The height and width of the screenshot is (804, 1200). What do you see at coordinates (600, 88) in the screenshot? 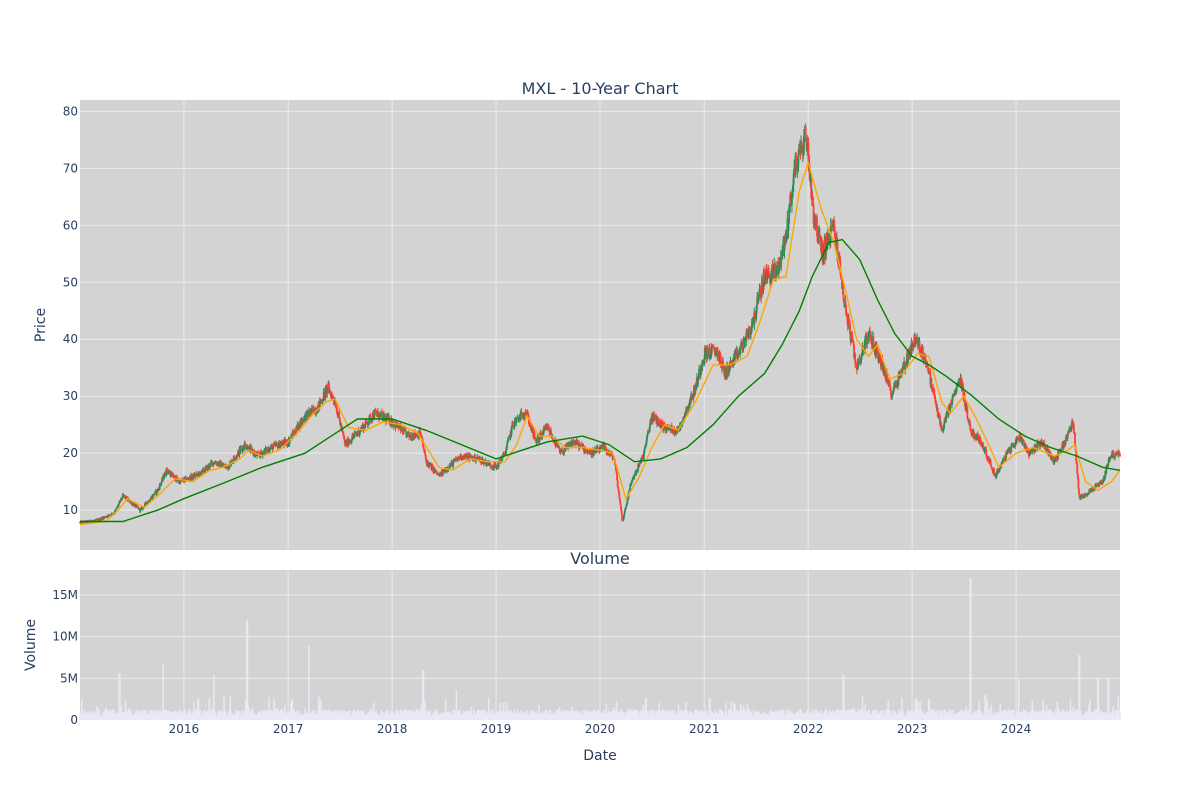
I see `chart-title: MXL - 10-Year Chart` at bounding box center [600, 88].